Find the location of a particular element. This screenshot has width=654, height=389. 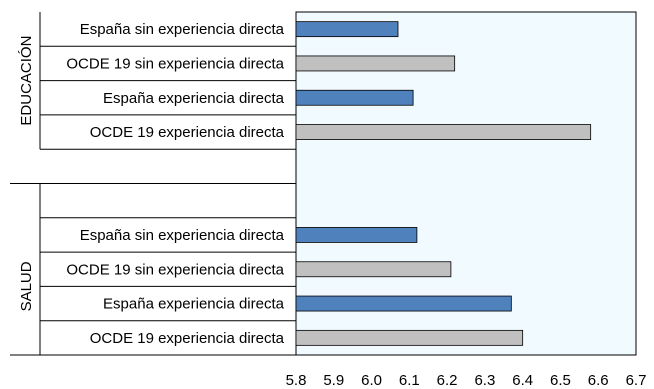

x-tick-label: 6.6 is located at coordinates (598, 380).